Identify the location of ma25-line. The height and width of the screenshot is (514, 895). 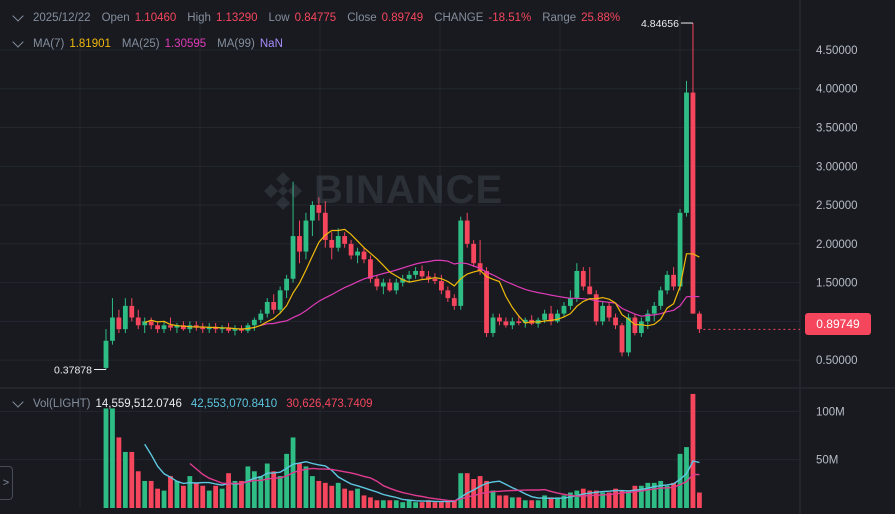
(480, 292).